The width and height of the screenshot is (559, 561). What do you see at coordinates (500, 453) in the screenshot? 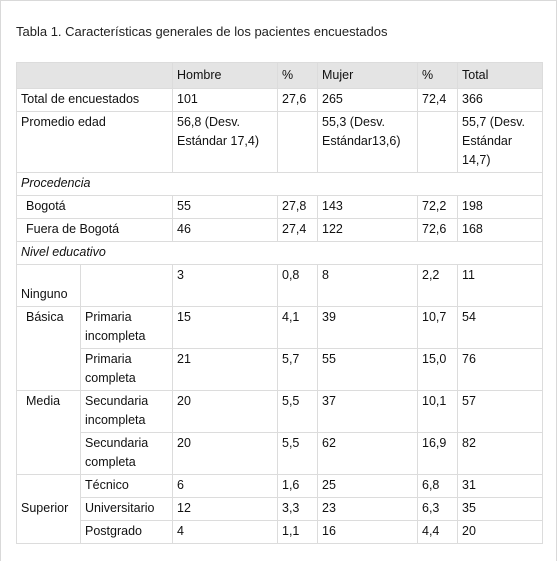
I see `cell-total: 82` at bounding box center [500, 453].